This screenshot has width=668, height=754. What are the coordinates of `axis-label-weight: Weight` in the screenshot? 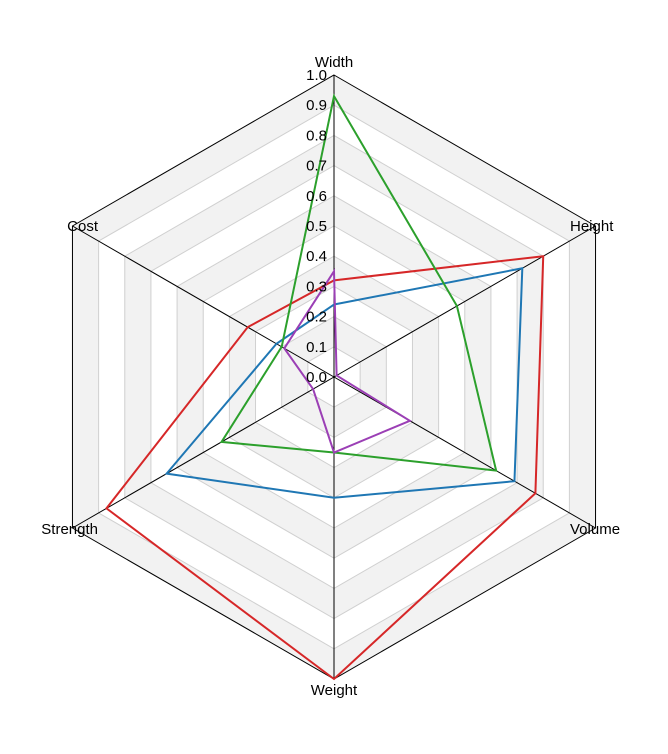 It's located at (334, 690).